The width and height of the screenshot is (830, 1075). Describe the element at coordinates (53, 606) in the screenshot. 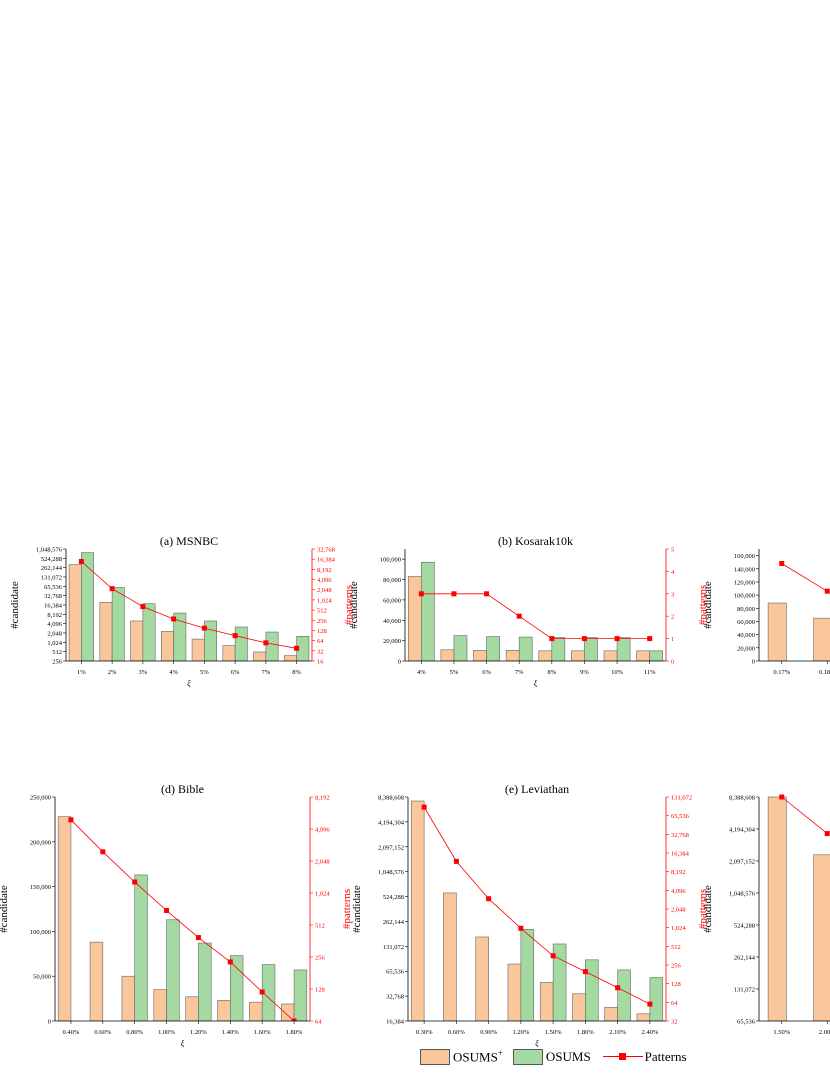

I see `y-tick-label: 16,384` at that location.